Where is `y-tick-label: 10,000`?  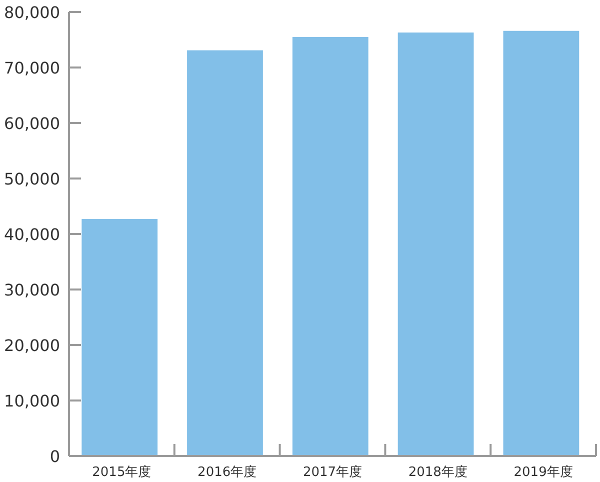
y-tick-label: 10,000 is located at coordinates (32, 401).